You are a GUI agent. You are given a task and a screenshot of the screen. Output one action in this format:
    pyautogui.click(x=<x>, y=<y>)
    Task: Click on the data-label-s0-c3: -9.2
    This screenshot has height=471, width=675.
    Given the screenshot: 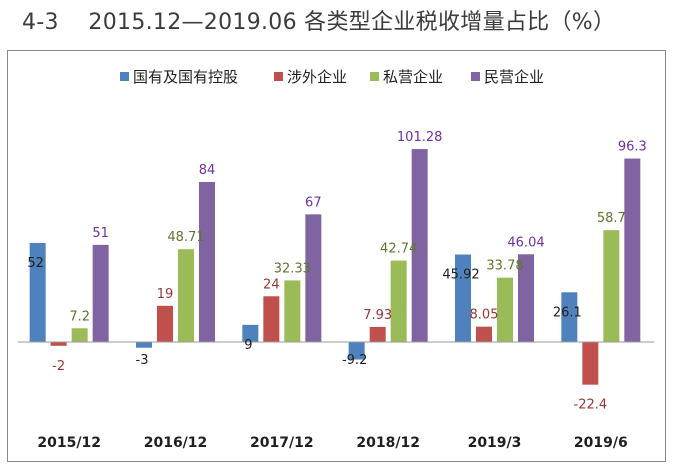 What is the action you would take?
    pyautogui.click(x=354, y=360)
    